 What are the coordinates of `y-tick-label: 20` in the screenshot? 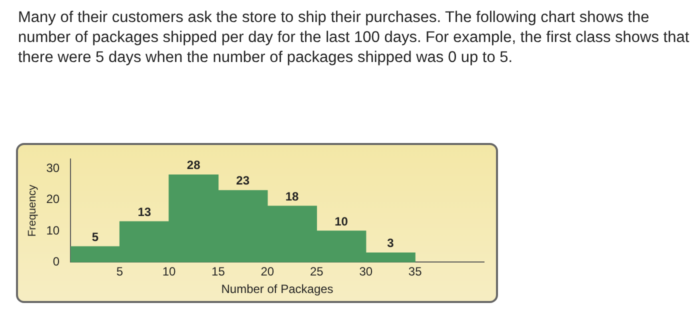 It's located at (53, 199).